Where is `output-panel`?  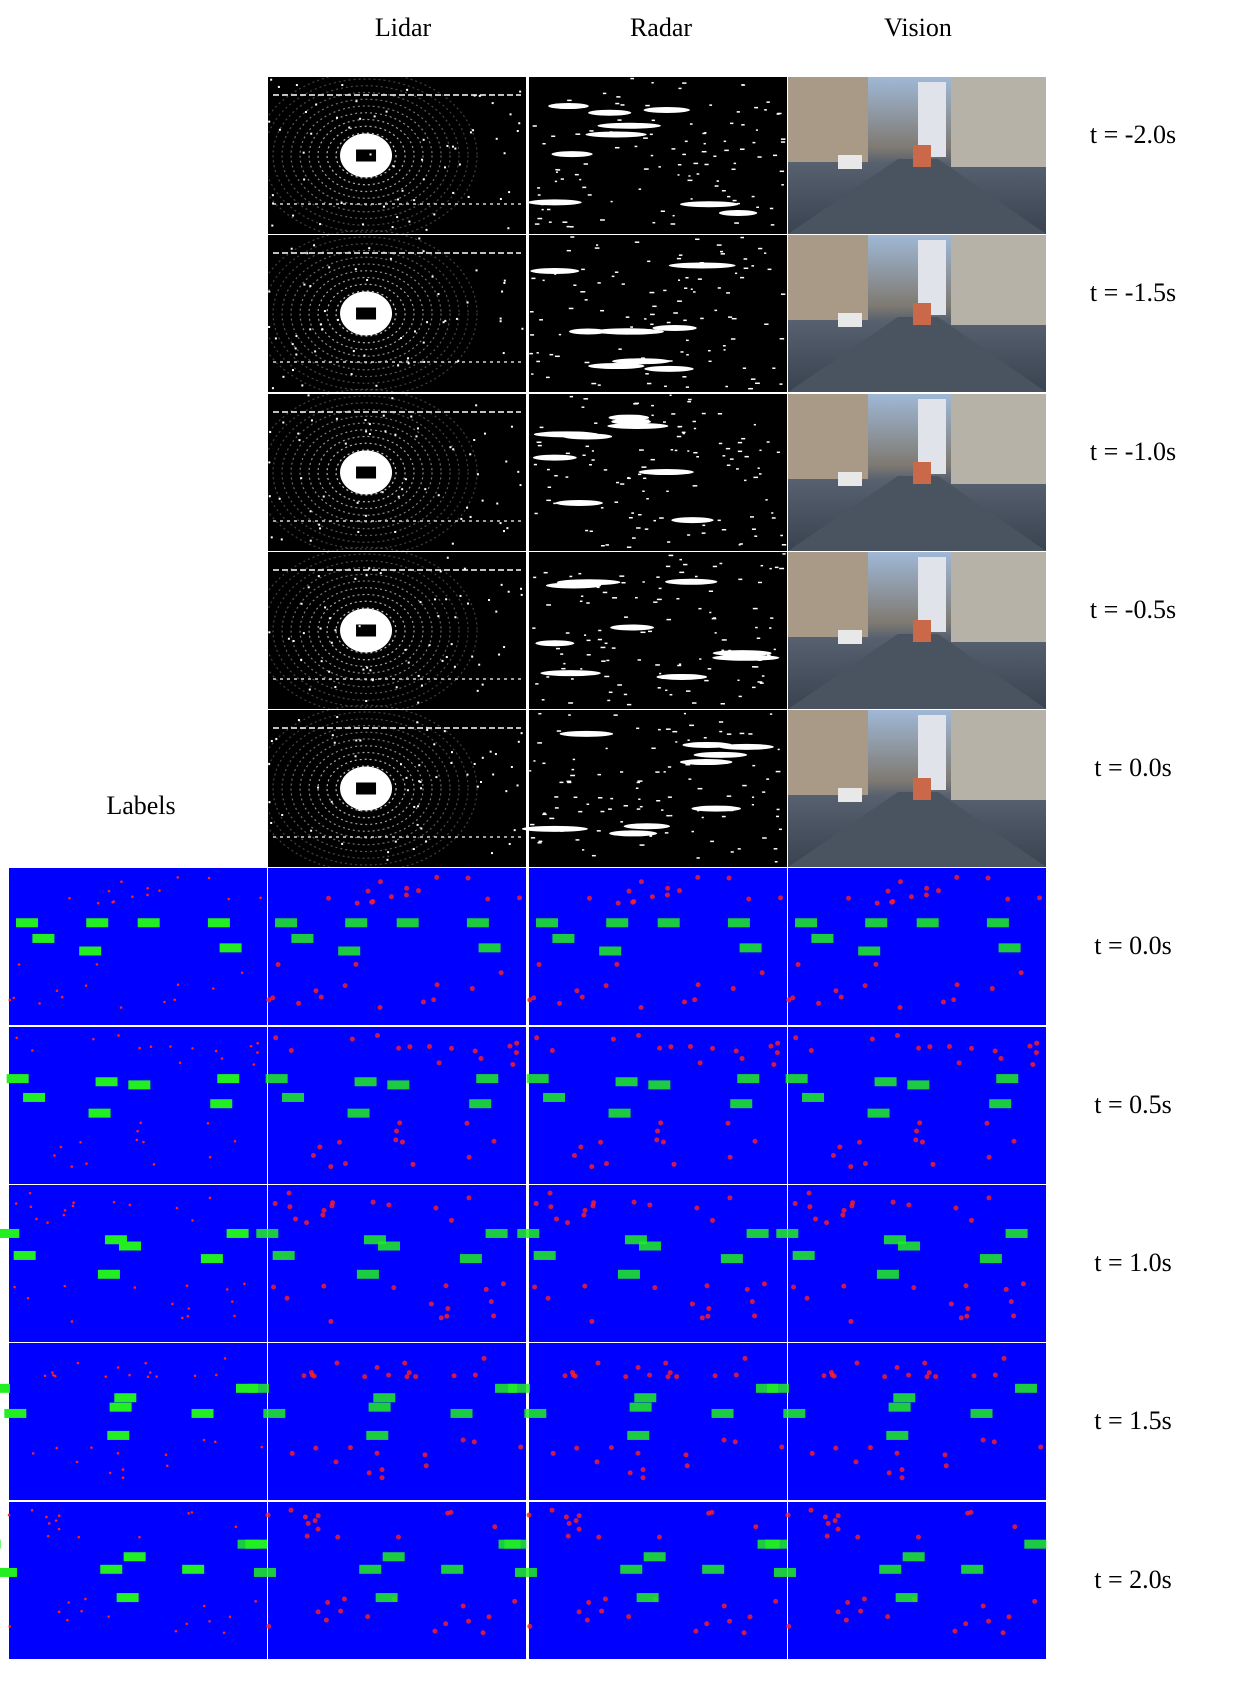
output-panel is located at coordinates (134, 1580).